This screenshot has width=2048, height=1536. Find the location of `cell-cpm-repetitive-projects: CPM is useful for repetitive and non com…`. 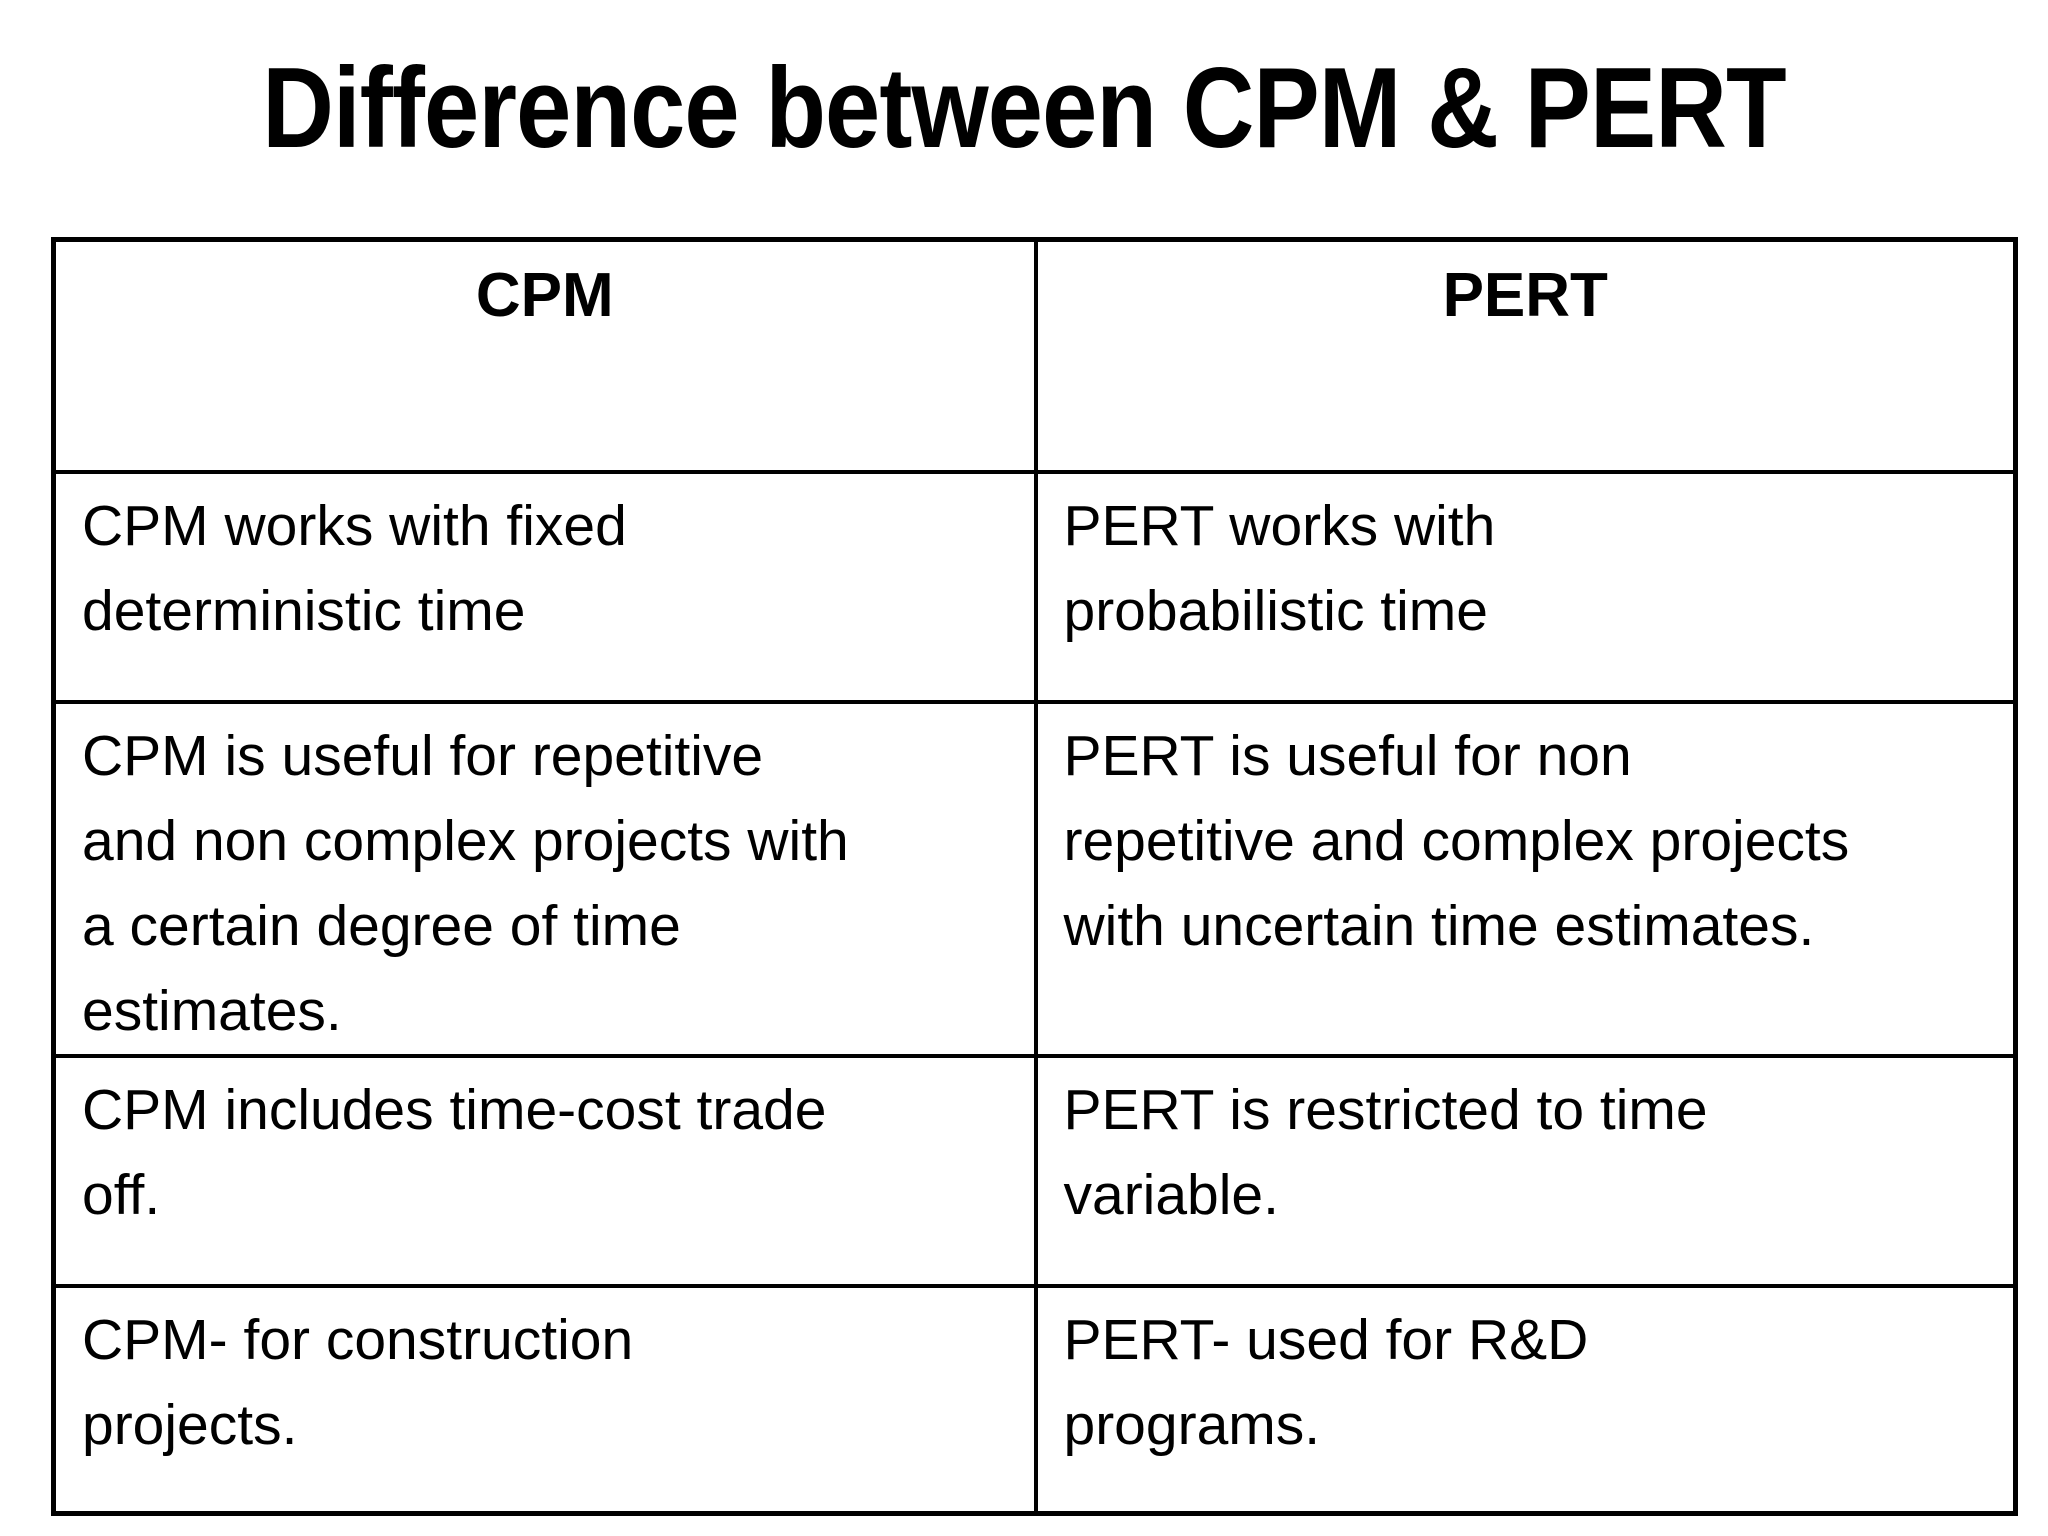

cell-cpm-repetitive-projects: CPM is useful for repetitive and non com… is located at coordinates (544, 878).